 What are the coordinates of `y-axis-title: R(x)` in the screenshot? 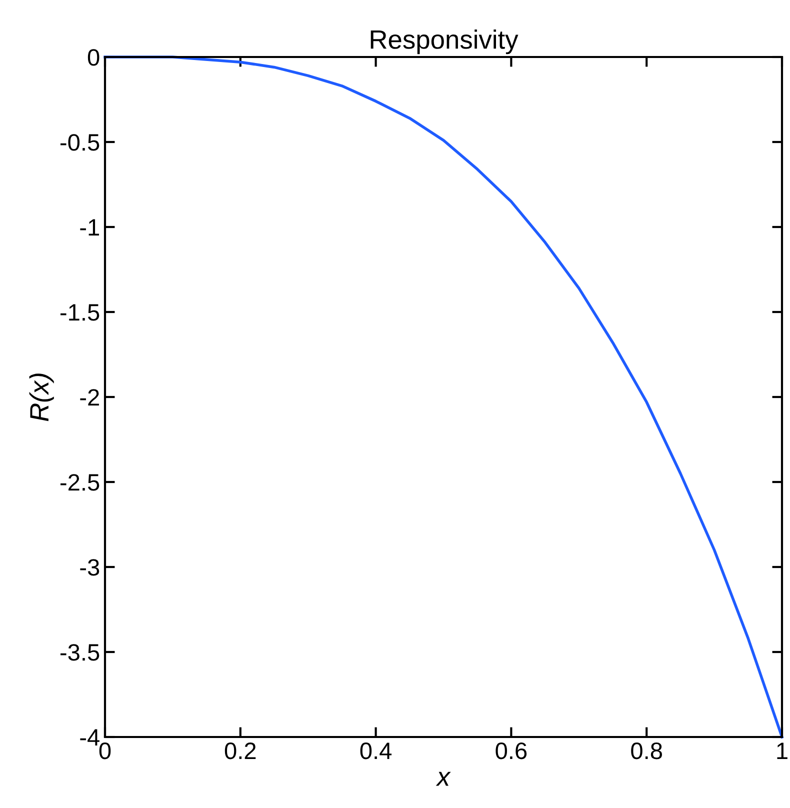 It's located at (41, 398).